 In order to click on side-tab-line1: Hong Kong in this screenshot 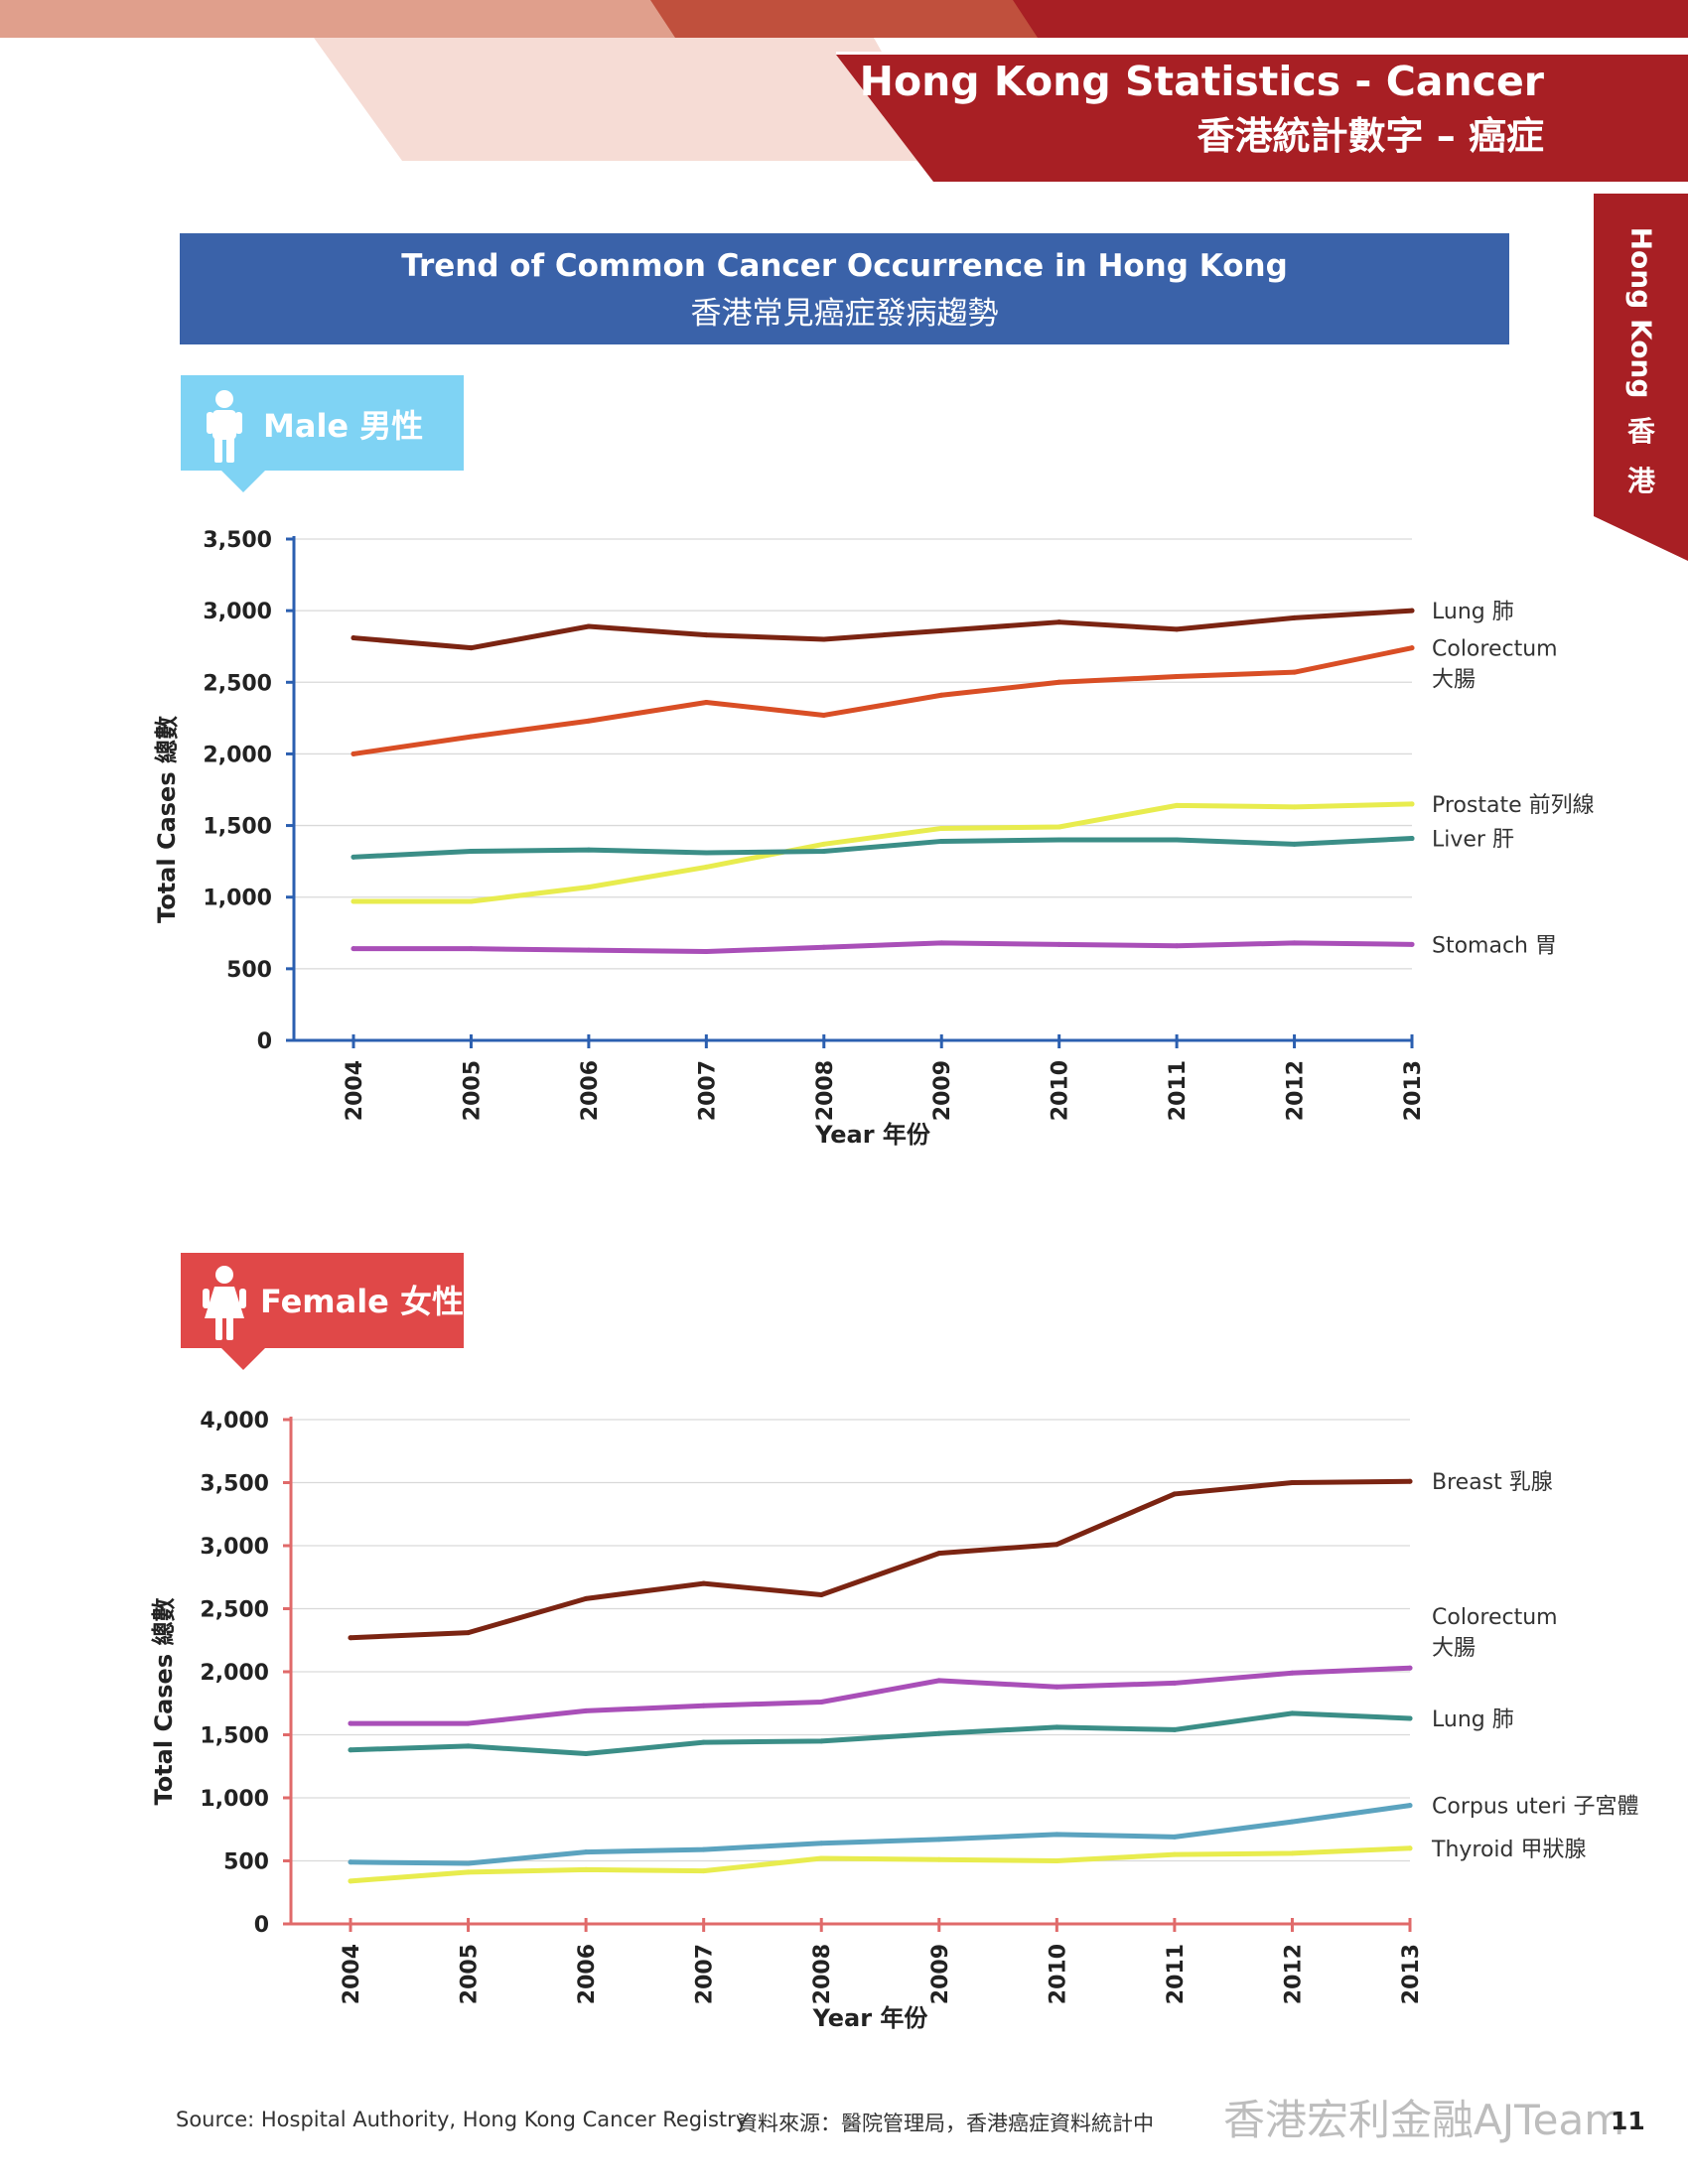, I will do `click(1641, 312)`.